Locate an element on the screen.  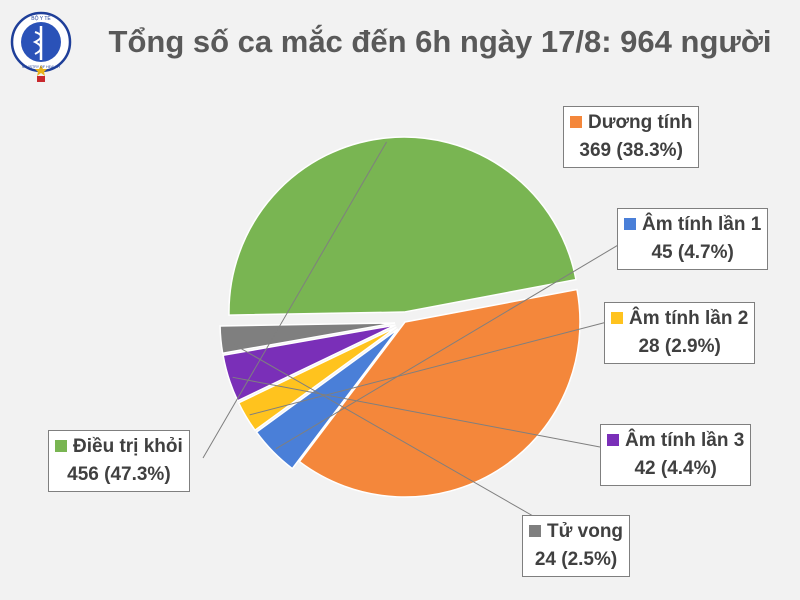
logo-top-text: BỘ Y TẾ is located at coordinates (41, 18).